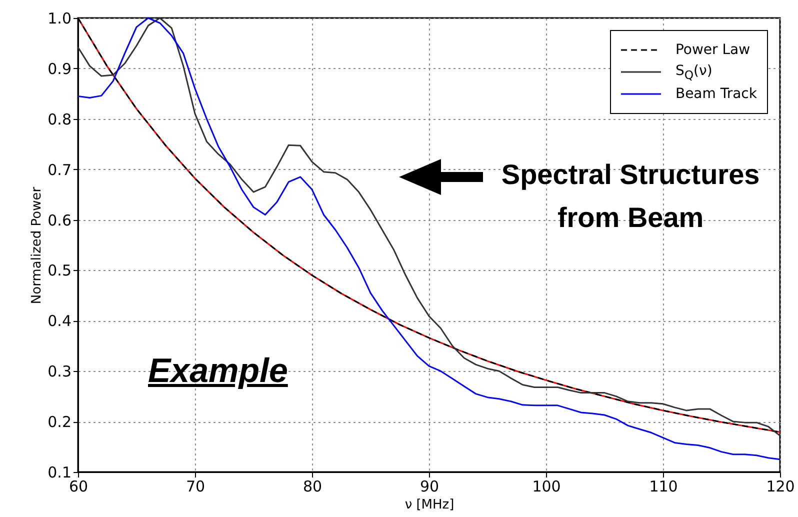 The image size is (798, 517). What do you see at coordinates (78, 487) in the screenshot?
I see `x-tick-label: 60` at bounding box center [78, 487].